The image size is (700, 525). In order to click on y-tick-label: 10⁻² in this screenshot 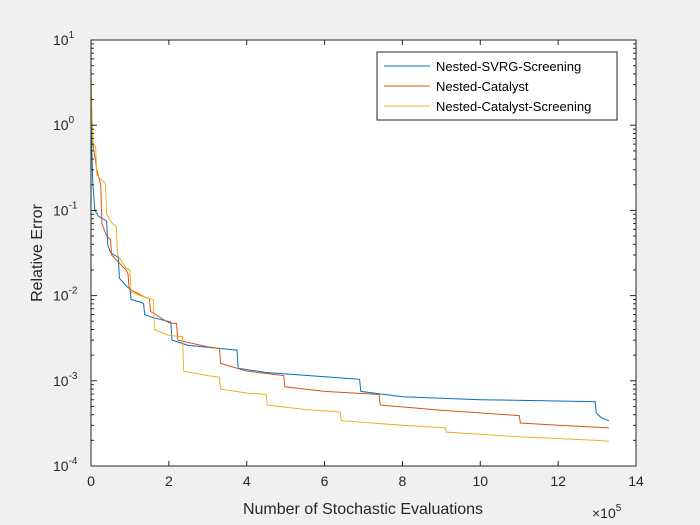, I will do `click(65, 295)`.